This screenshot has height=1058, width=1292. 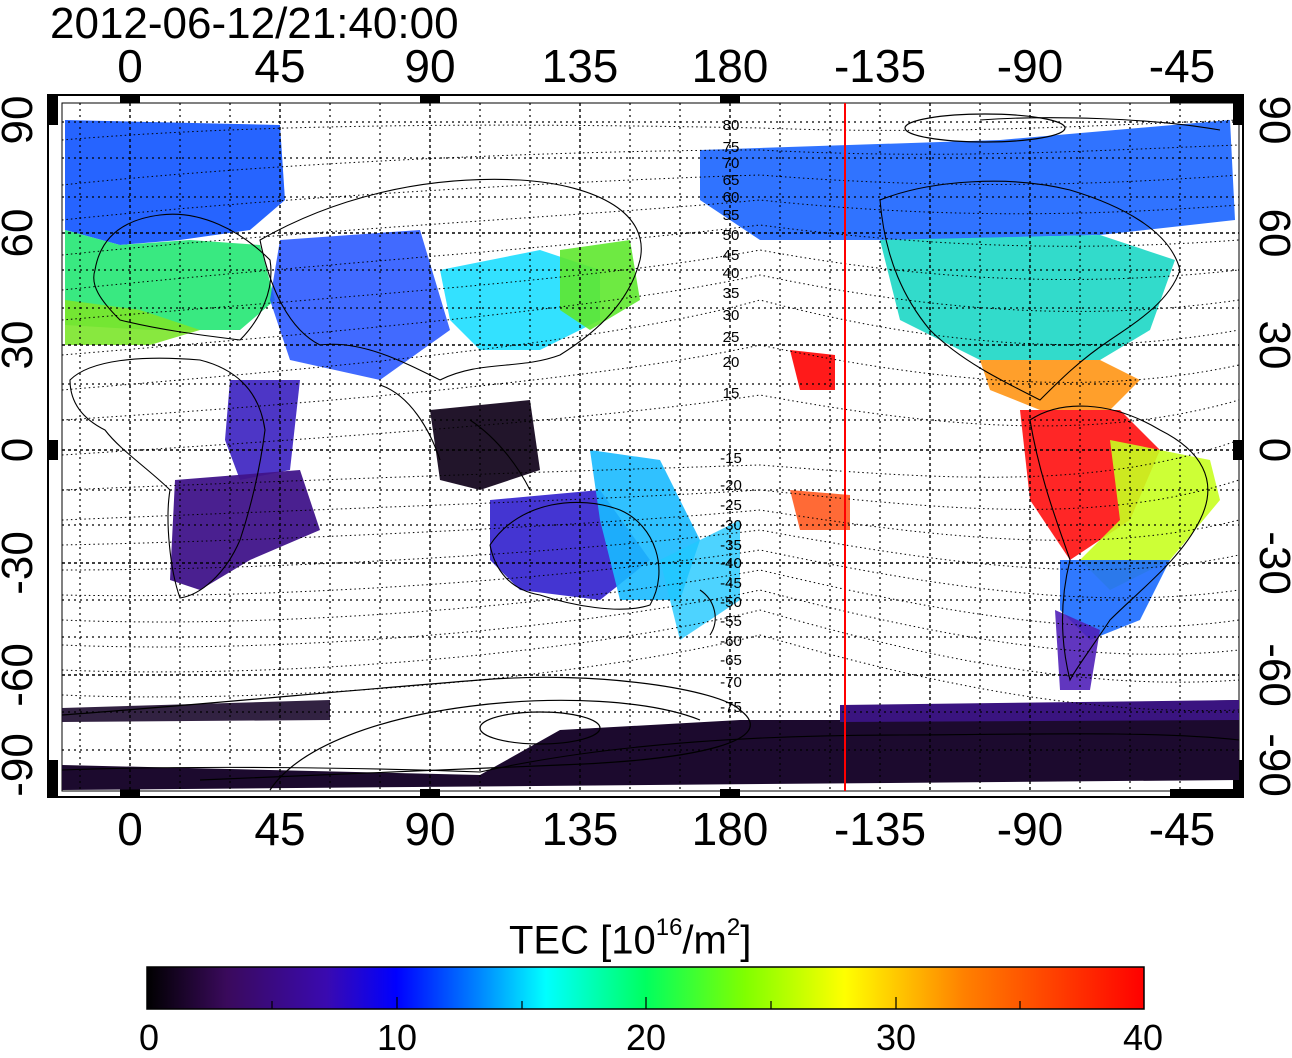 I want to click on contour-label: 60, so click(x=731, y=197).